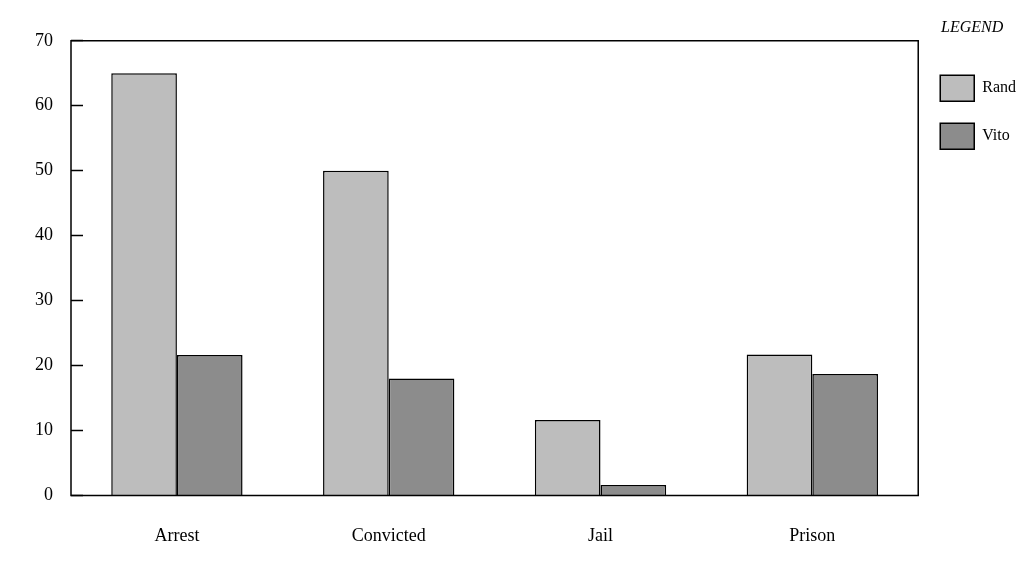 The height and width of the screenshot is (587, 1036). Describe the element at coordinates (44, 39) in the screenshot. I see `y-tick-label: 70` at that location.